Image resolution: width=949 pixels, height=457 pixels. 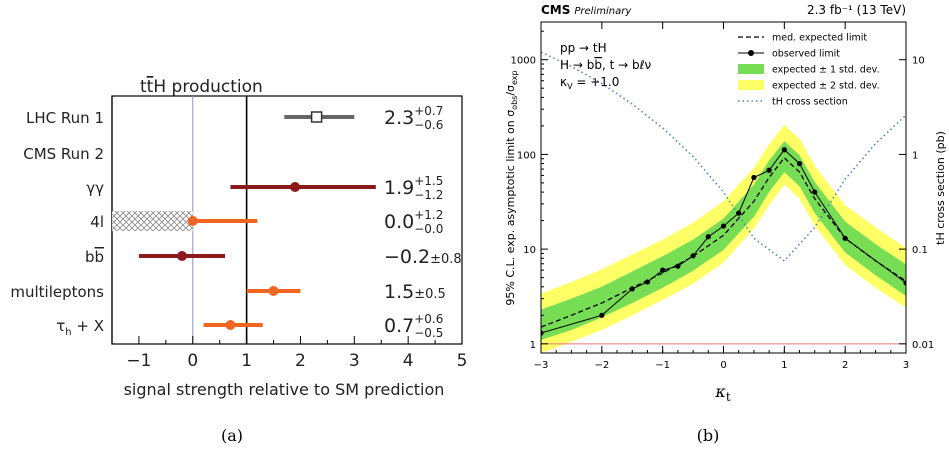 I want to click on y-right-tick-label: 0.01, so click(x=923, y=345).